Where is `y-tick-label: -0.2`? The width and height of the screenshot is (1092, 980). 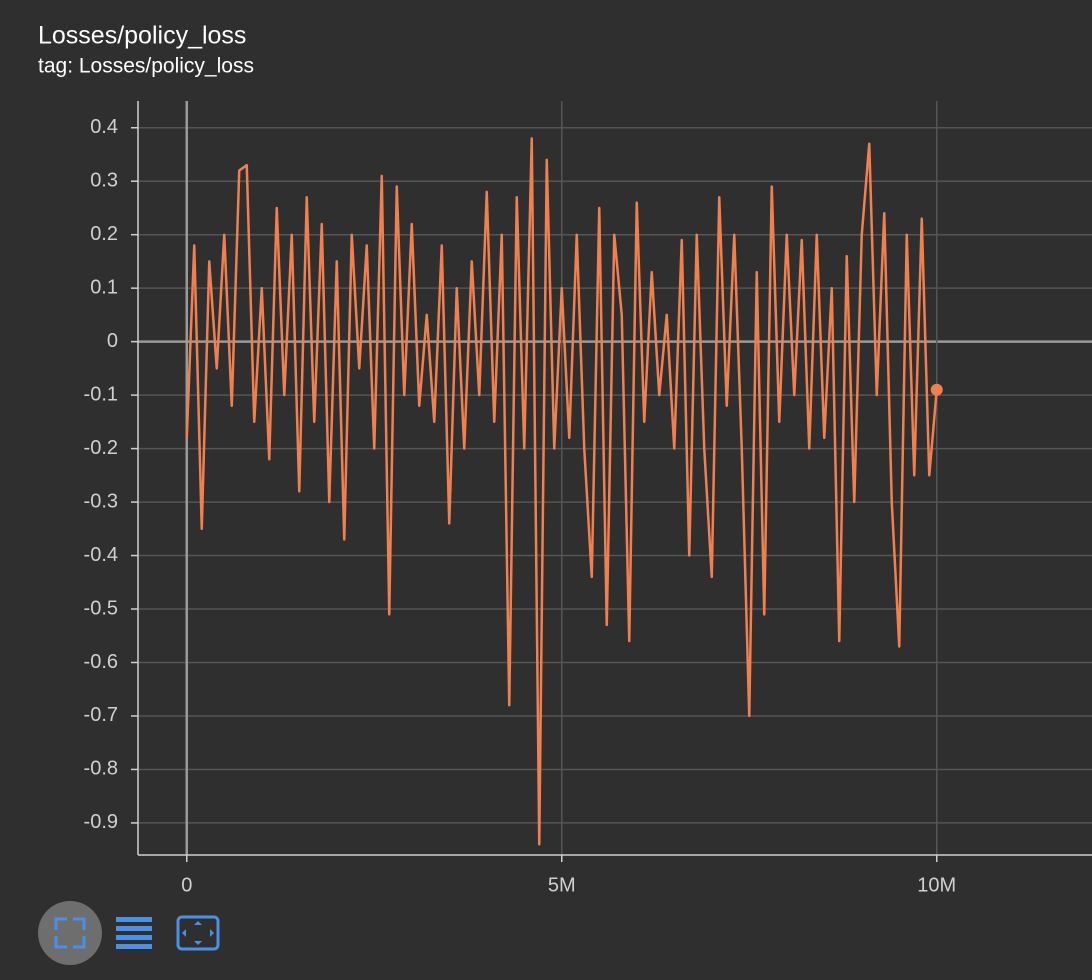
y-tick-label: -0.2 is located at coordinates (101, 448).